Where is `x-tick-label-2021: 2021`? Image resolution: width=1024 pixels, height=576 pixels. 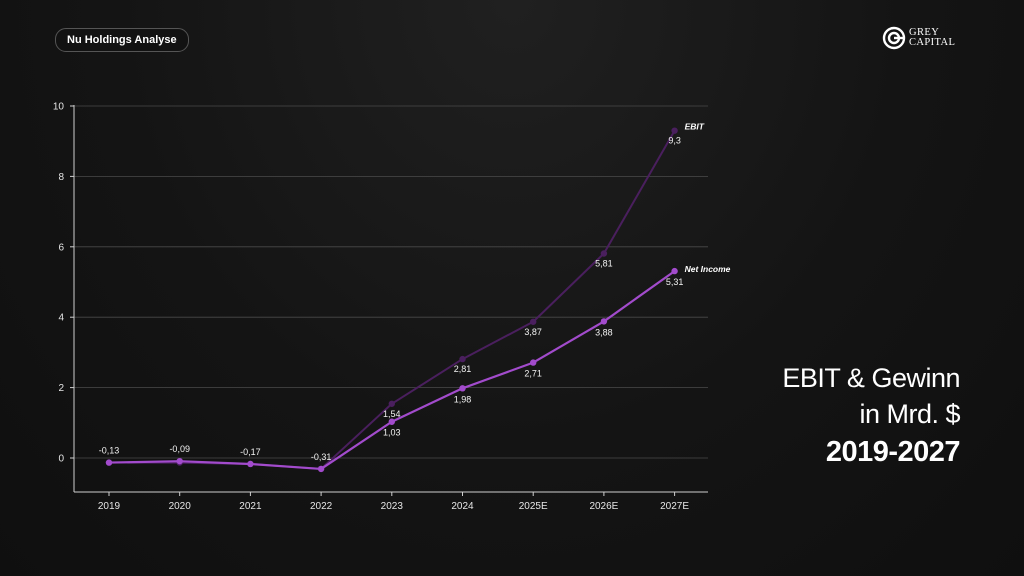
x-tick-label-2021: 2021 is located at coordinates (250, 506).